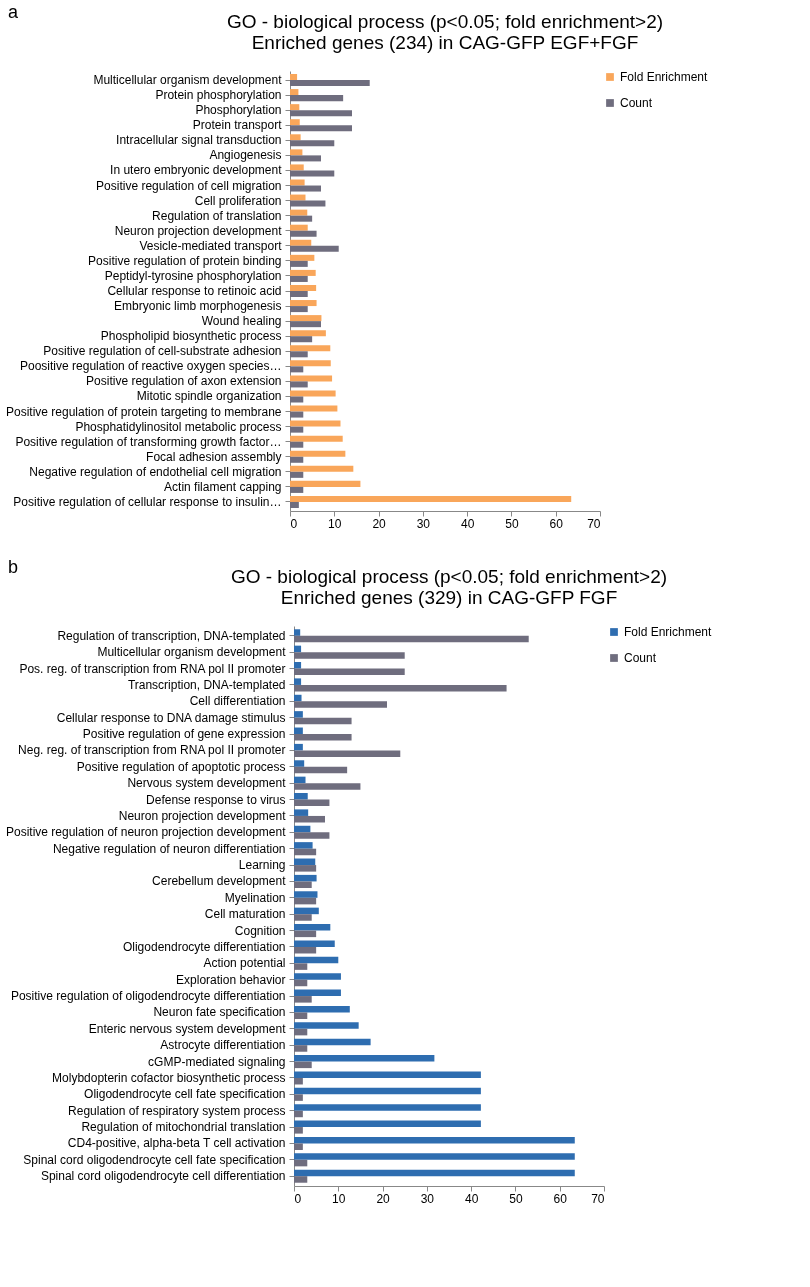  I want to click on y-tick-label: Cellular response to retinoic acid, so click(194, 291).